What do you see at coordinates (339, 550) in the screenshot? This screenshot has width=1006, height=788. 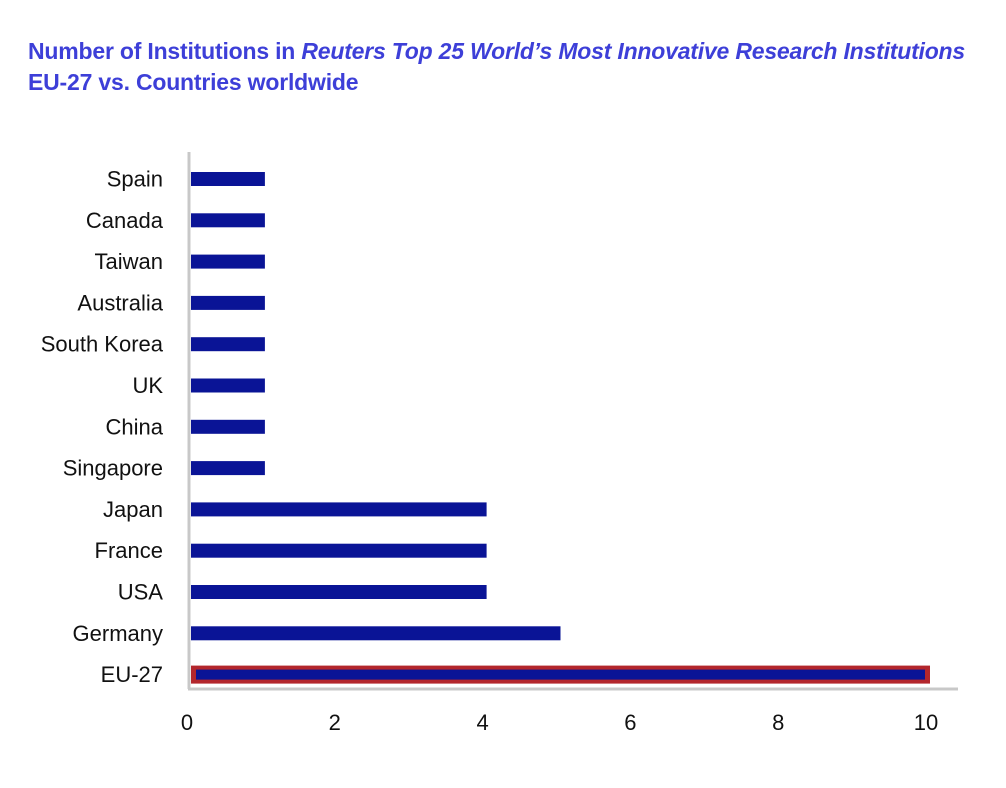 I see `bar-france` at bounding box center [339, 550].